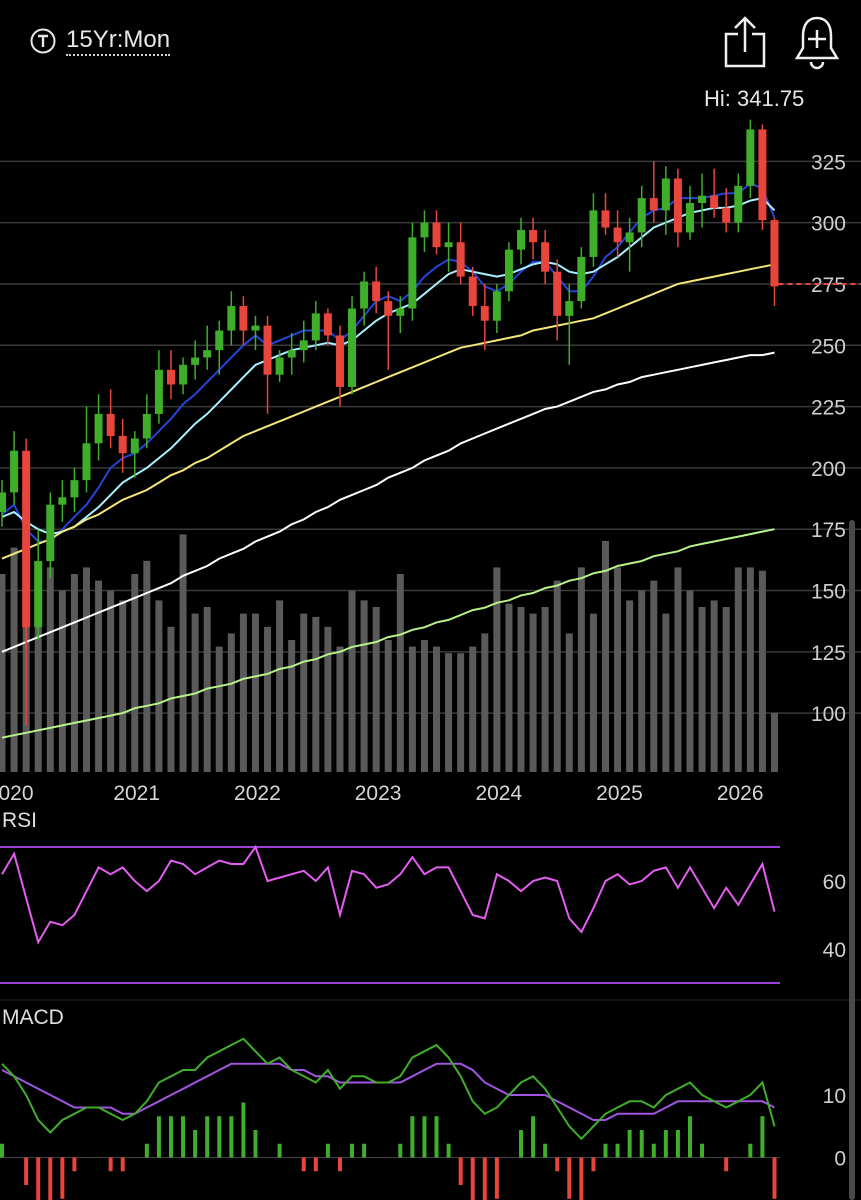 The height and width of the screenshot is (1200, 861). I want to click on x-tick-label: 2026, so click(740, 793).